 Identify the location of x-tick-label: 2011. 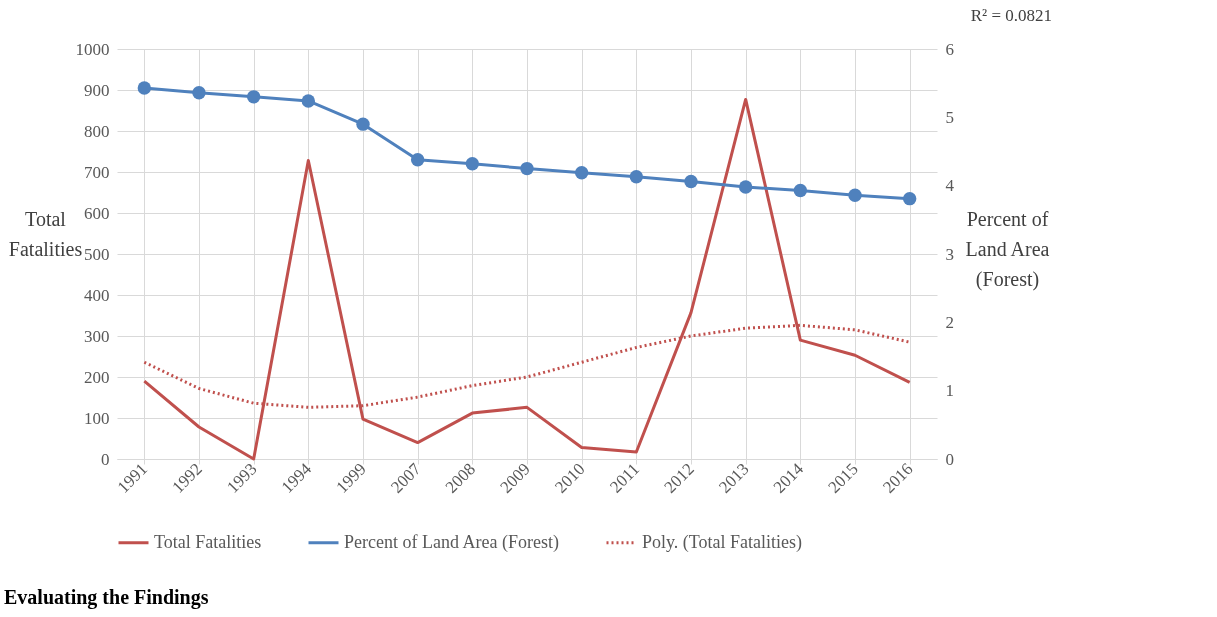
(625, 478).